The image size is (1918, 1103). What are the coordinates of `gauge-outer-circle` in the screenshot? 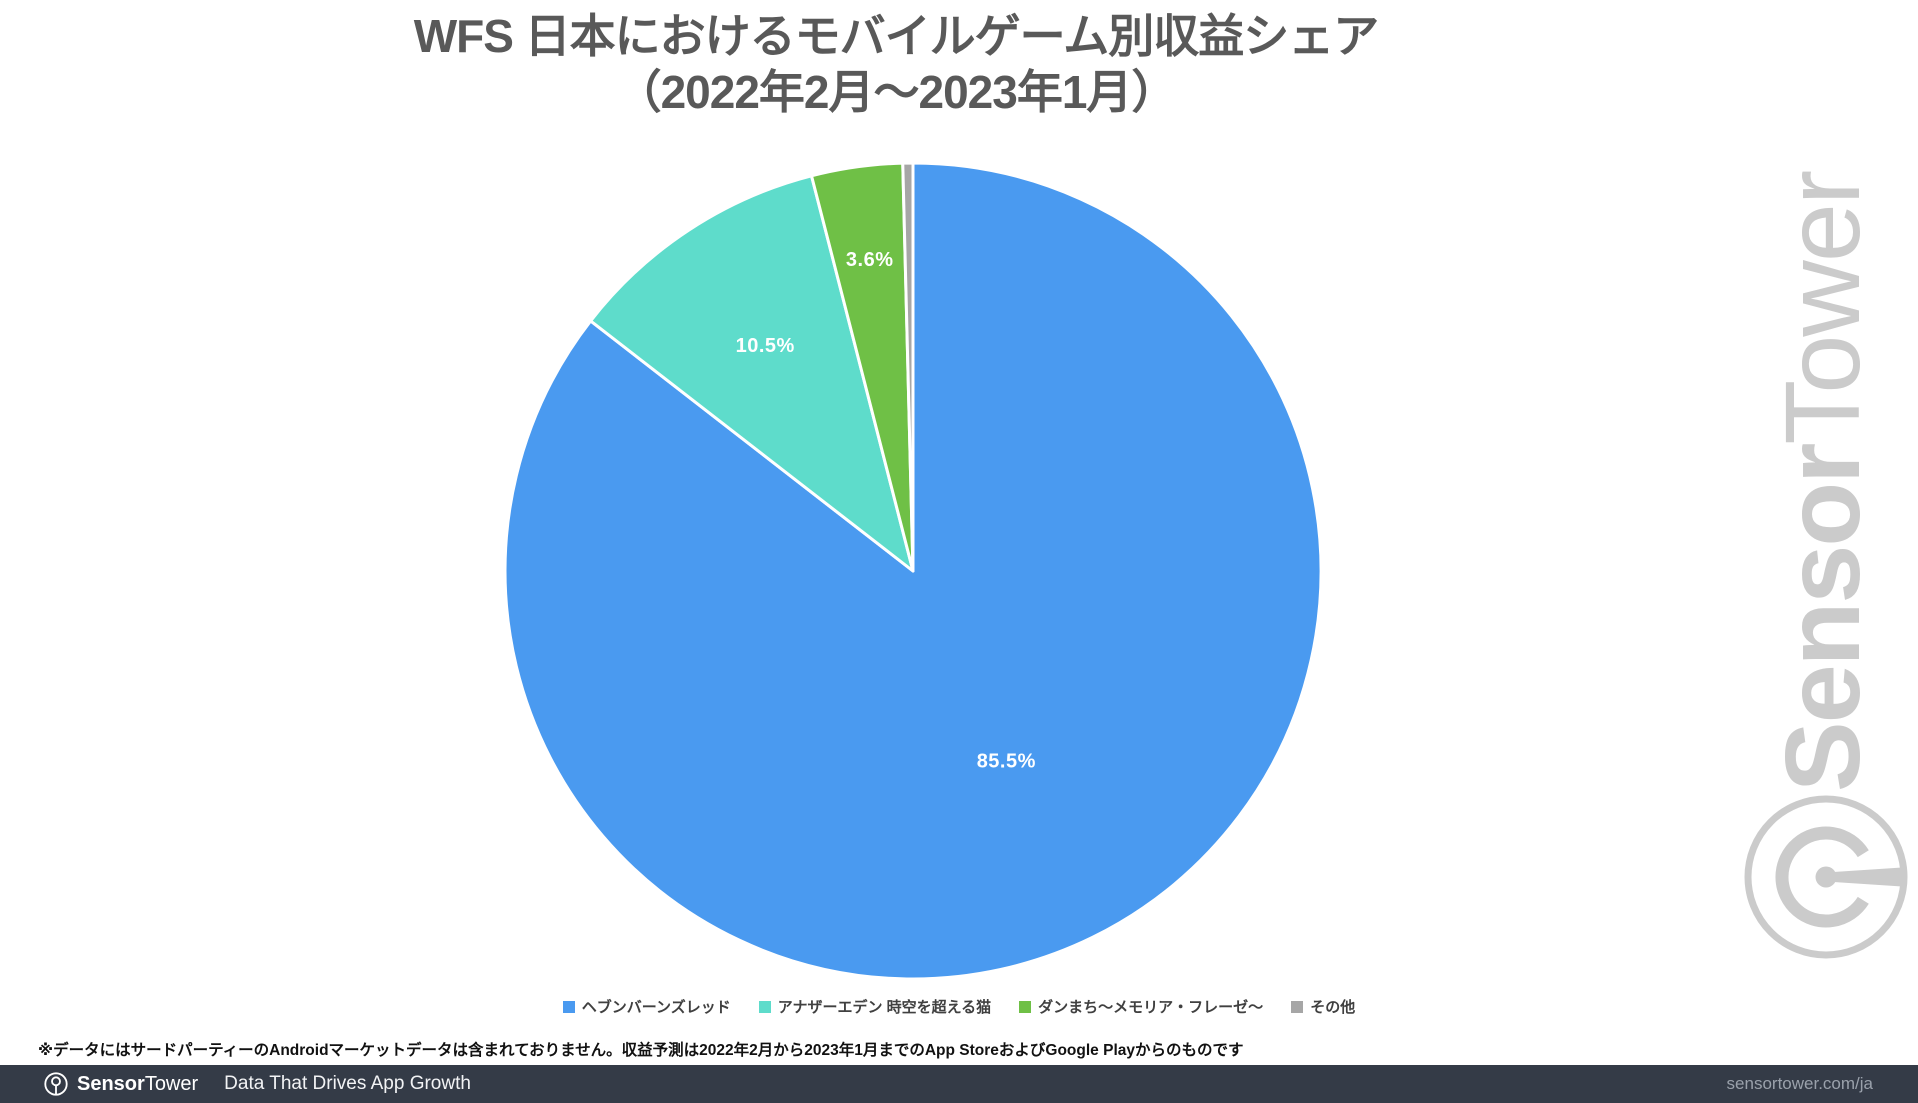 It's located at (1826, 877).